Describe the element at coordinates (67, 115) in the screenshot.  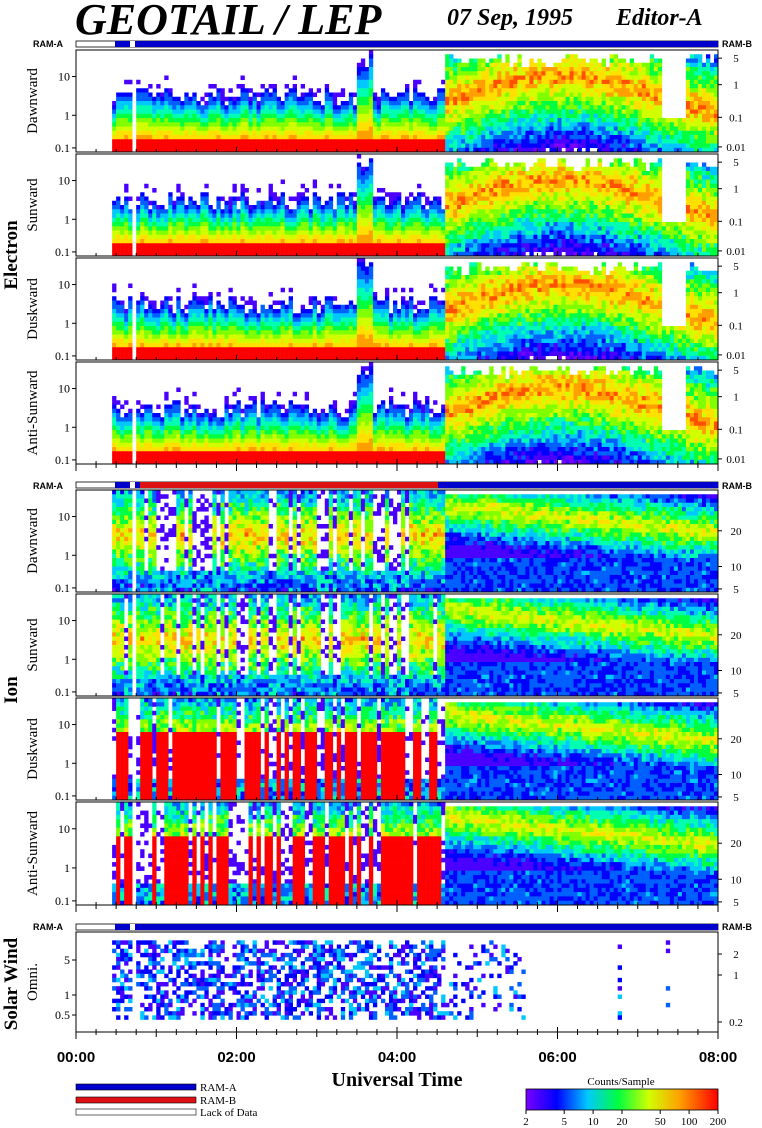
I see `y-tick-label: 1` at that location.